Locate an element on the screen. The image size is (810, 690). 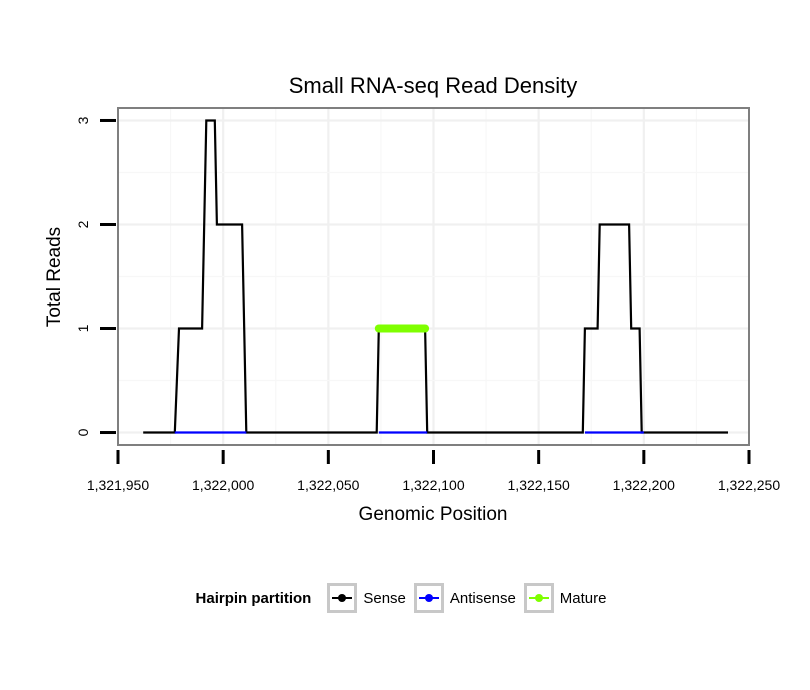
x-tick-label: 1,322,200 is located at coordinates (644, 485).